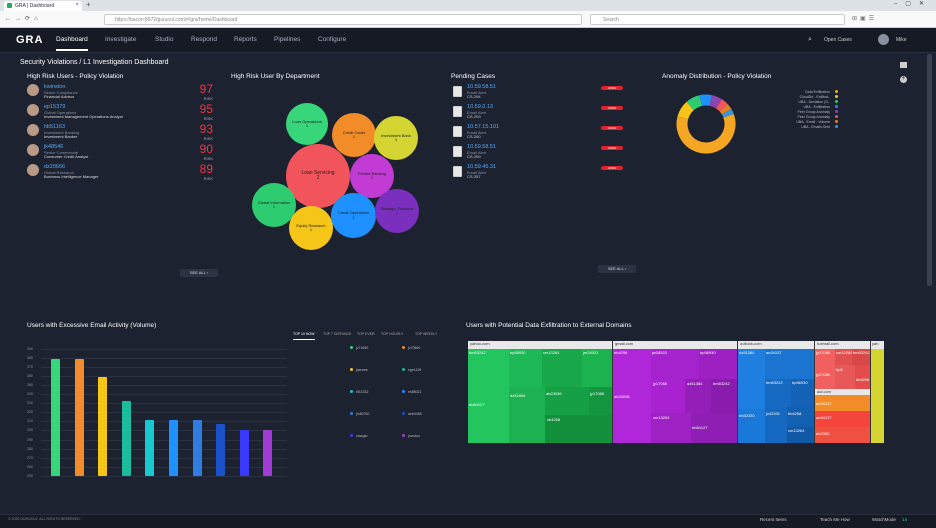 This screenshot has height=528, width=936. Describe the element at coordinates (884, 519) in the screenshot. I see `watchmode-link: WatchMode` at that location.